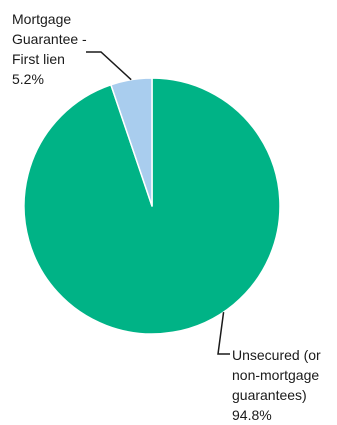 The width and height of the screenshot is (337, 425). Describe the element at coordinates (51, 49) in the screenshot. I see `slice-label-mortgage-guarantee: Mortgage Guarantee - First lien 5.2%` at that location.